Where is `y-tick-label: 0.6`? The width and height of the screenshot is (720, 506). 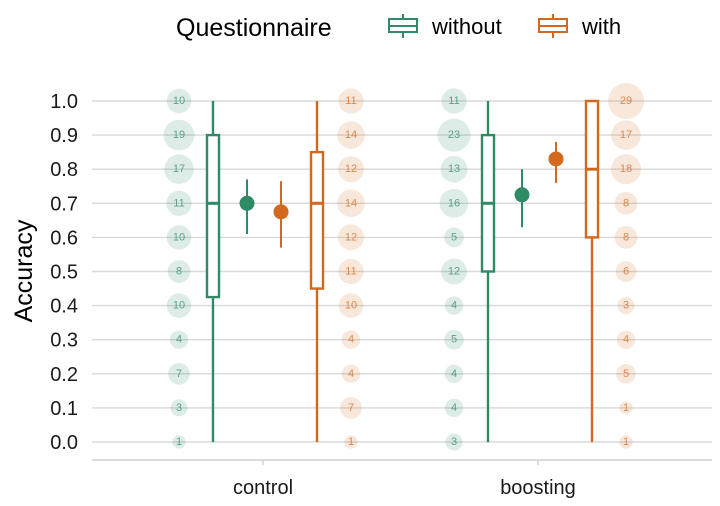
y-tick-label: 0.6 is located at coordinates (64, 238).